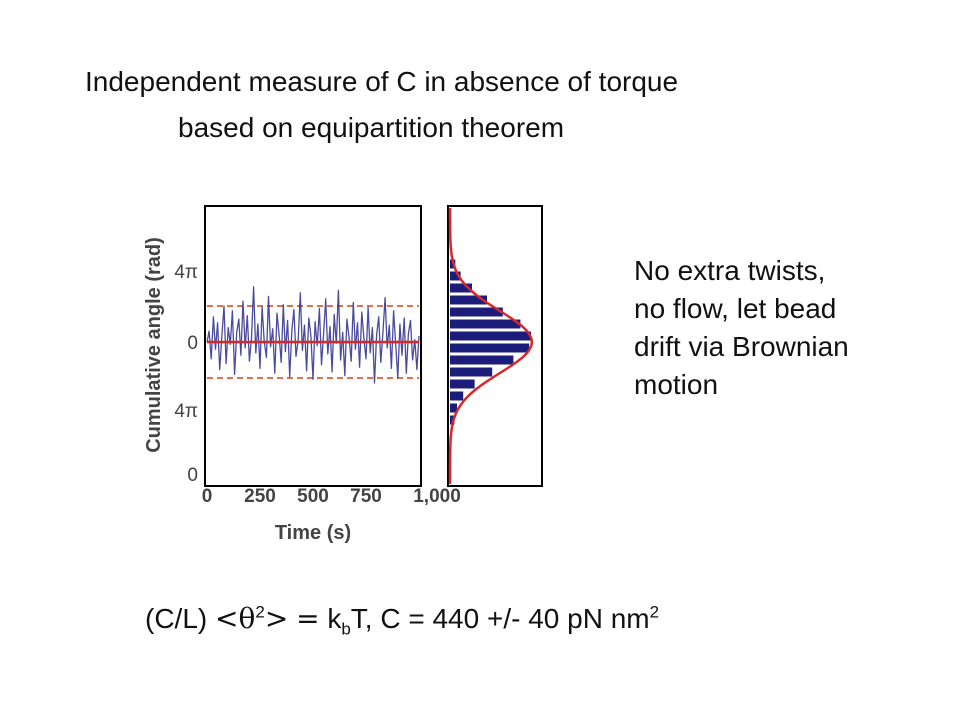 This screenshot has width=960, height=720. What do you see at coordinates (260, 612) in the screenshot?
I see `theta-exponent: 2` at bounding box center [260, 612].